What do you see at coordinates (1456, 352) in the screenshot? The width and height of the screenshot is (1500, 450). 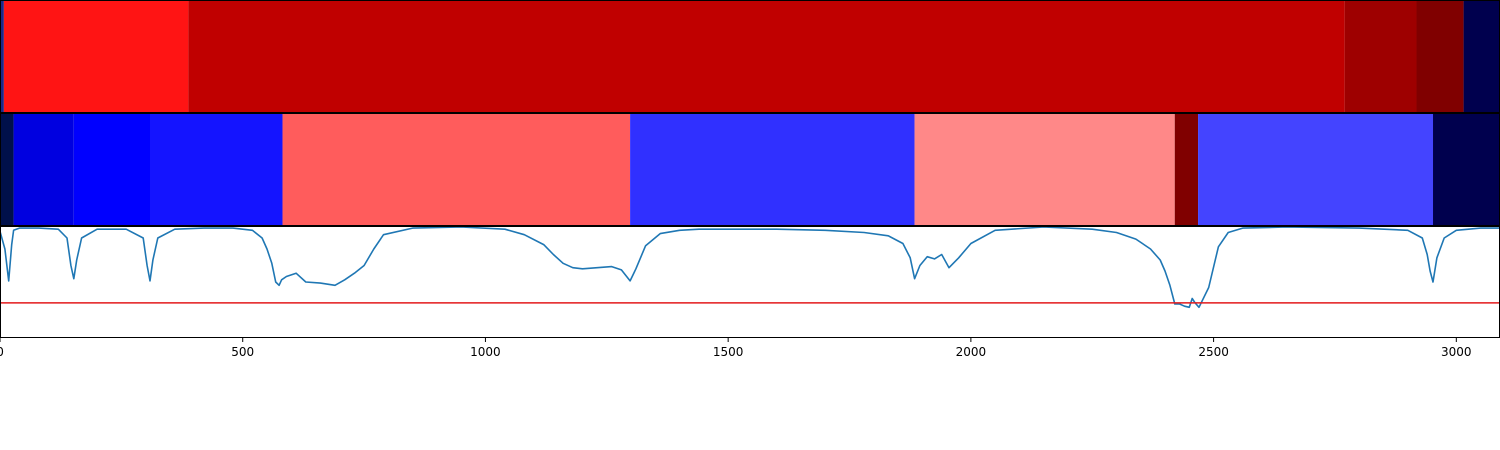 I see `x-tick-label-3000: 3000` at bounding box center [1456, 352].